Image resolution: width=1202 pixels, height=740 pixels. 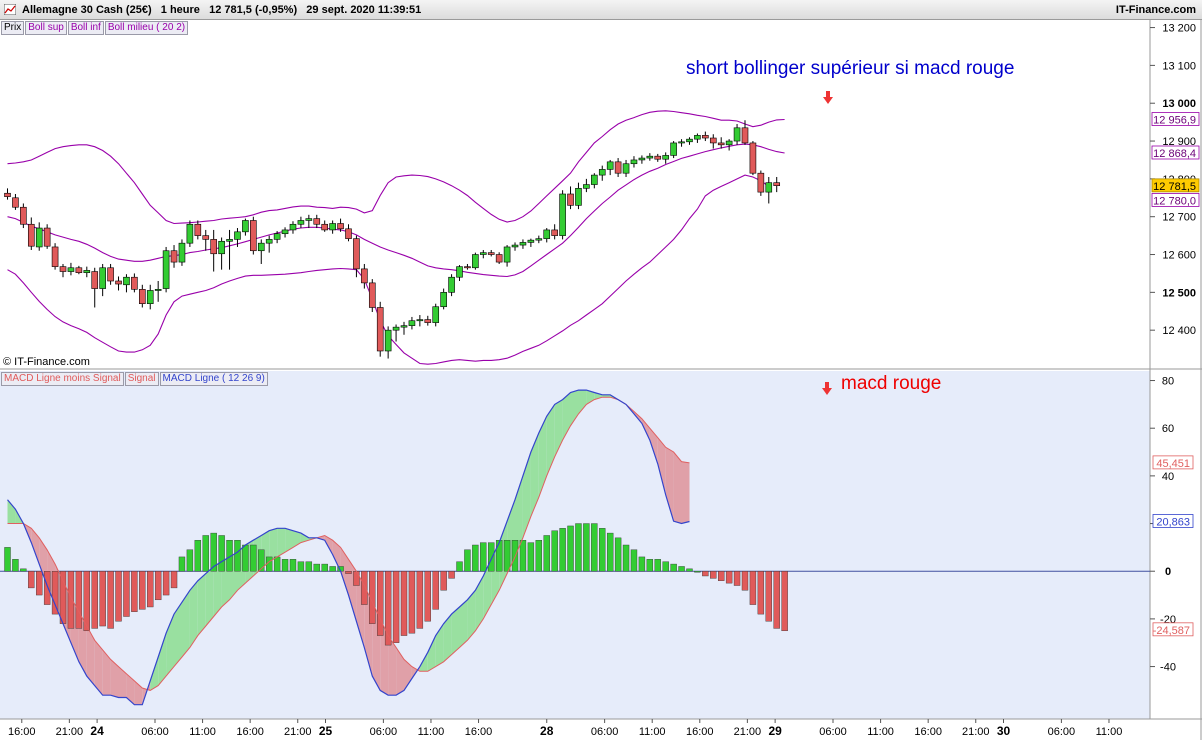 I want to click on legend-price: Prix, so click(x=13, y=28).